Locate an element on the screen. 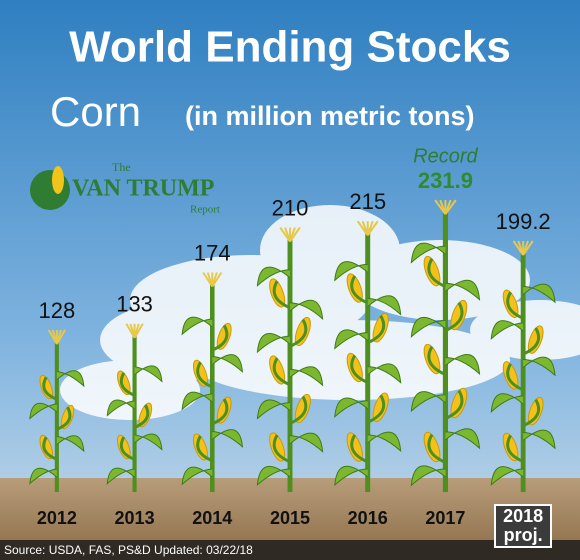  value-label: 174 is located at coordinates (212, 252).